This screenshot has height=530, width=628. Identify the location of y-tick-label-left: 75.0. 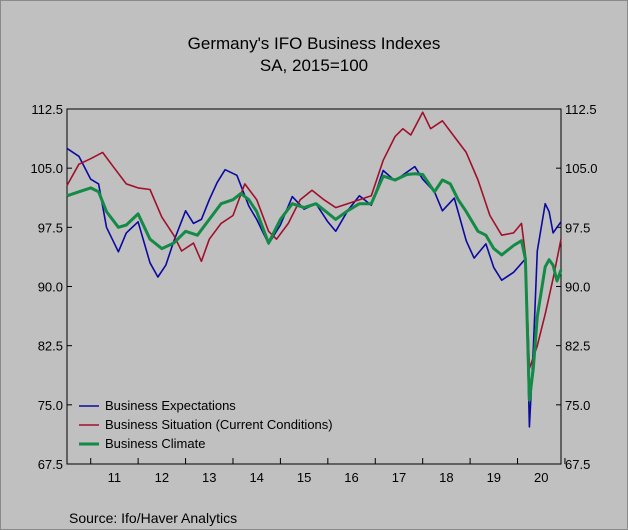
(50, 405).